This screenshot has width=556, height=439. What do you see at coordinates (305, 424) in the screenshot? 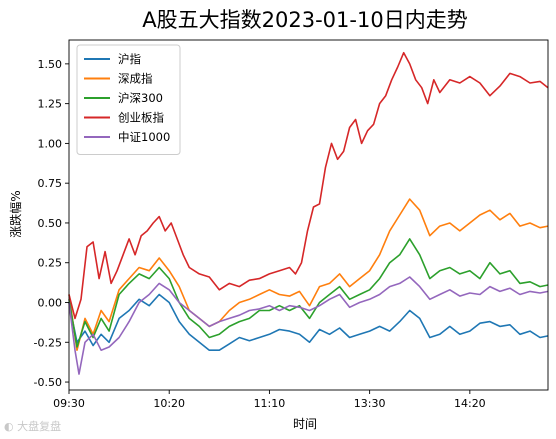
I see `x-axis-label: 时间` at bounding box center [305, 424].